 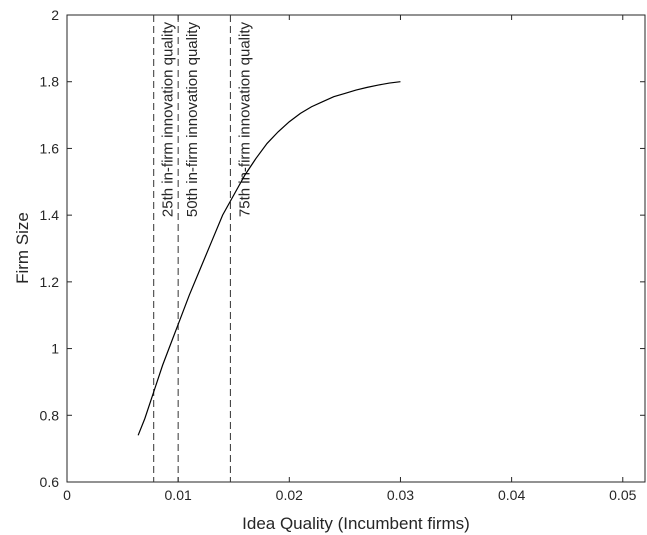 I want to click on y-tick-label: 0.8, so click(x=50, y=415).